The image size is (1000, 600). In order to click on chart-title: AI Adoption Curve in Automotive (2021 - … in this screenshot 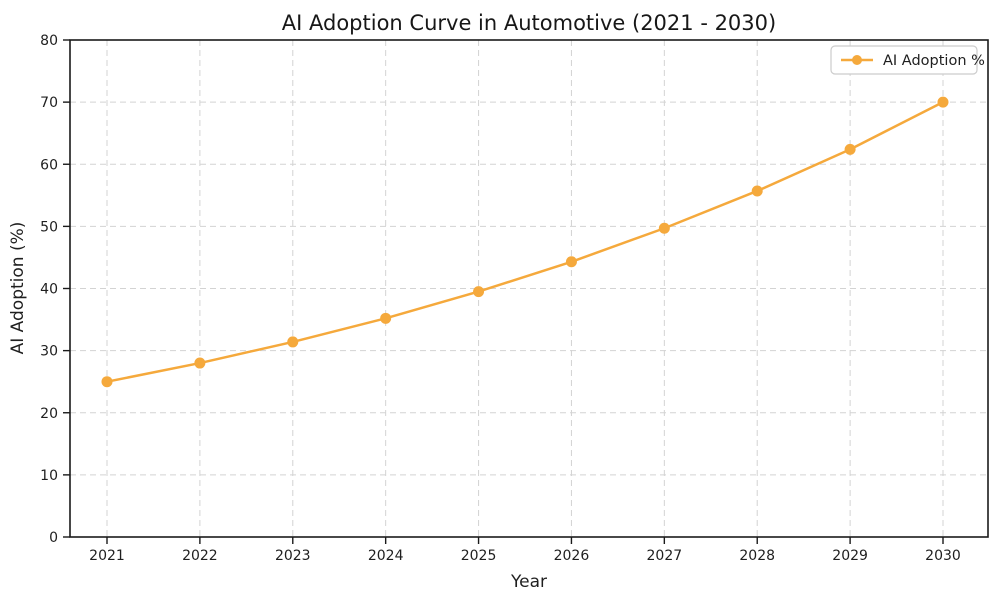, I will do `click(529, 23)`.